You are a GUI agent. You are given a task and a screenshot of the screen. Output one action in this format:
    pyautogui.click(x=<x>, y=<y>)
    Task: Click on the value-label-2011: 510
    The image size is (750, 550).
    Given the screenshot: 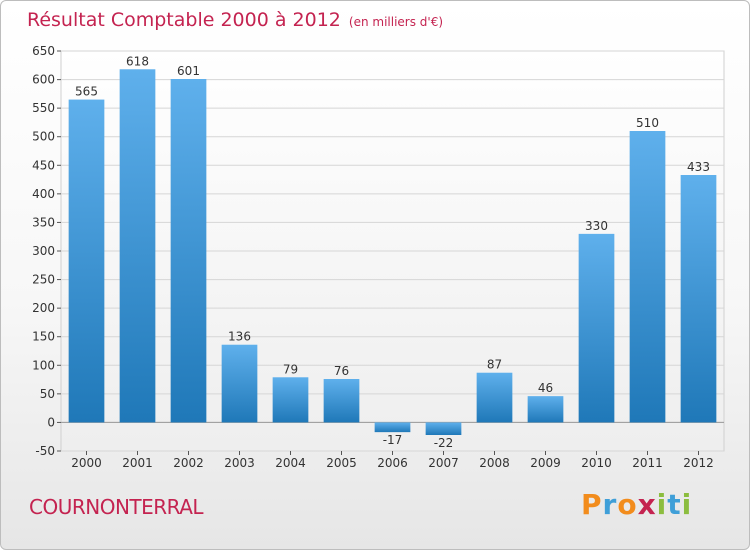 What is the action you would take?
    pyautogui.click(x=647, y=123)
    